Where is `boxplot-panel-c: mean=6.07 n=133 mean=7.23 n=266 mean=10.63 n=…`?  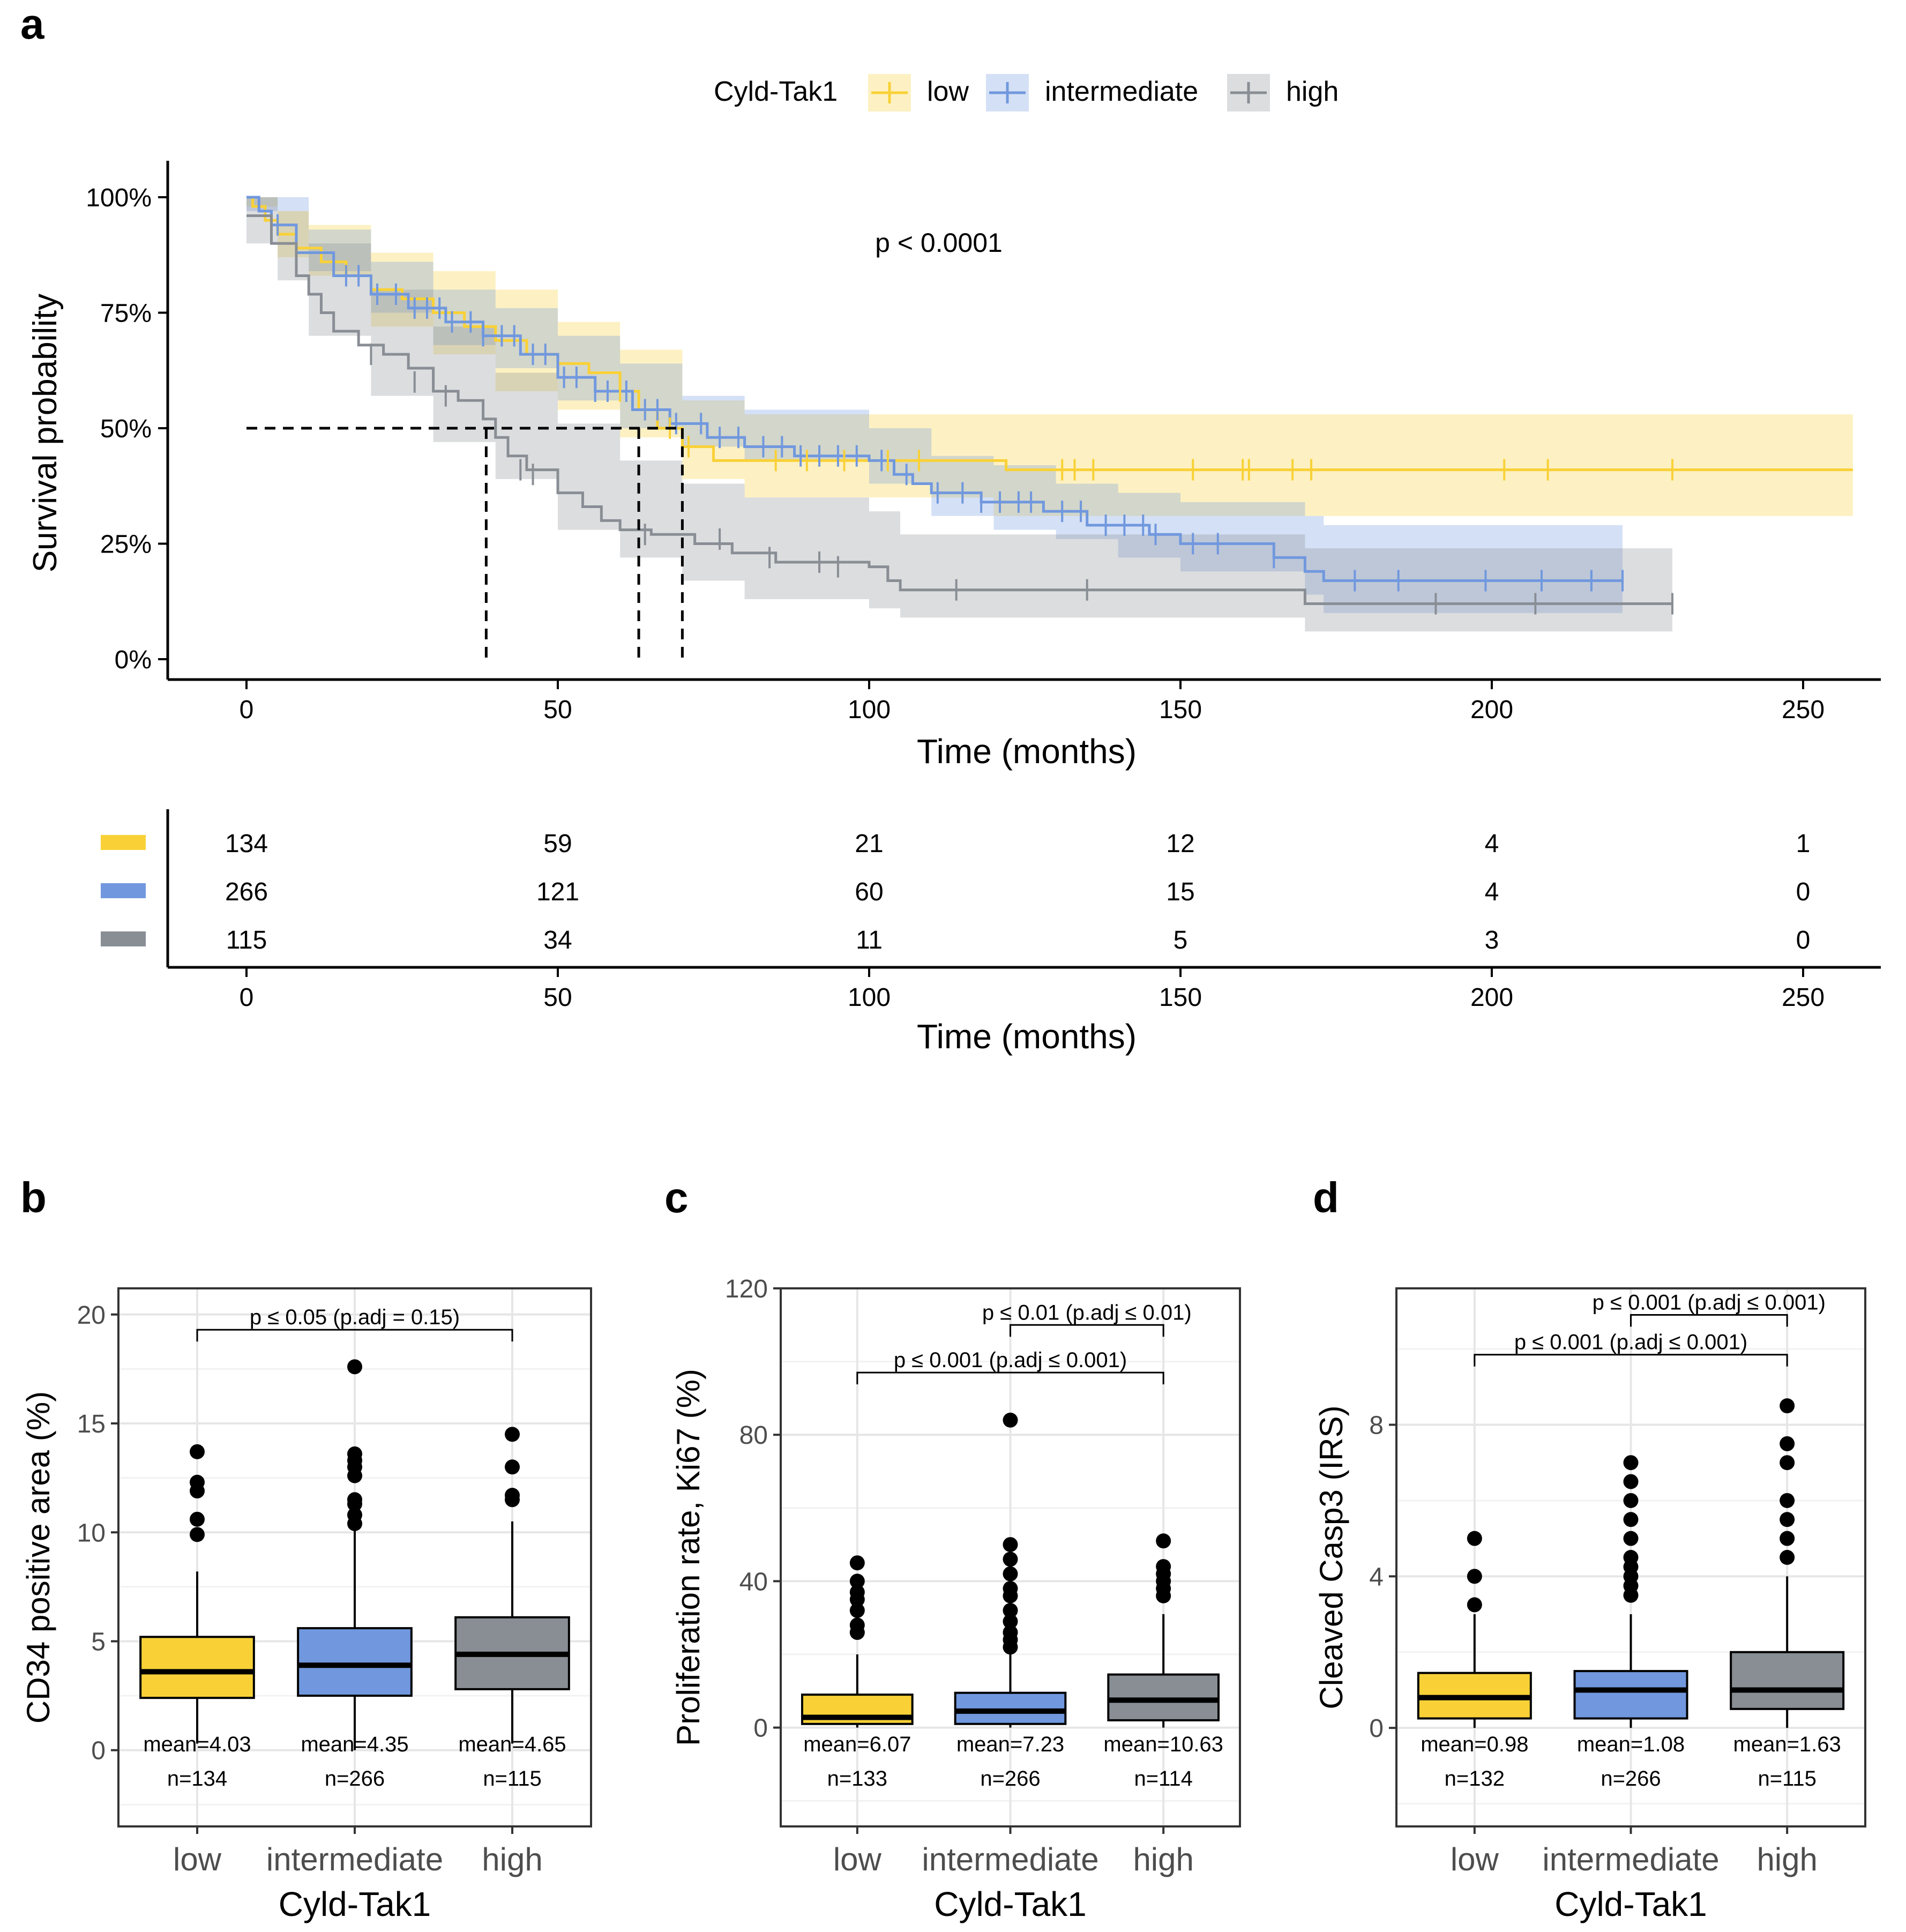 boxplot-panel-c: mean=6.07 n=133 mean=7.23 n=266 mean=10.63 n=… is located at coordinates (955, 1599).